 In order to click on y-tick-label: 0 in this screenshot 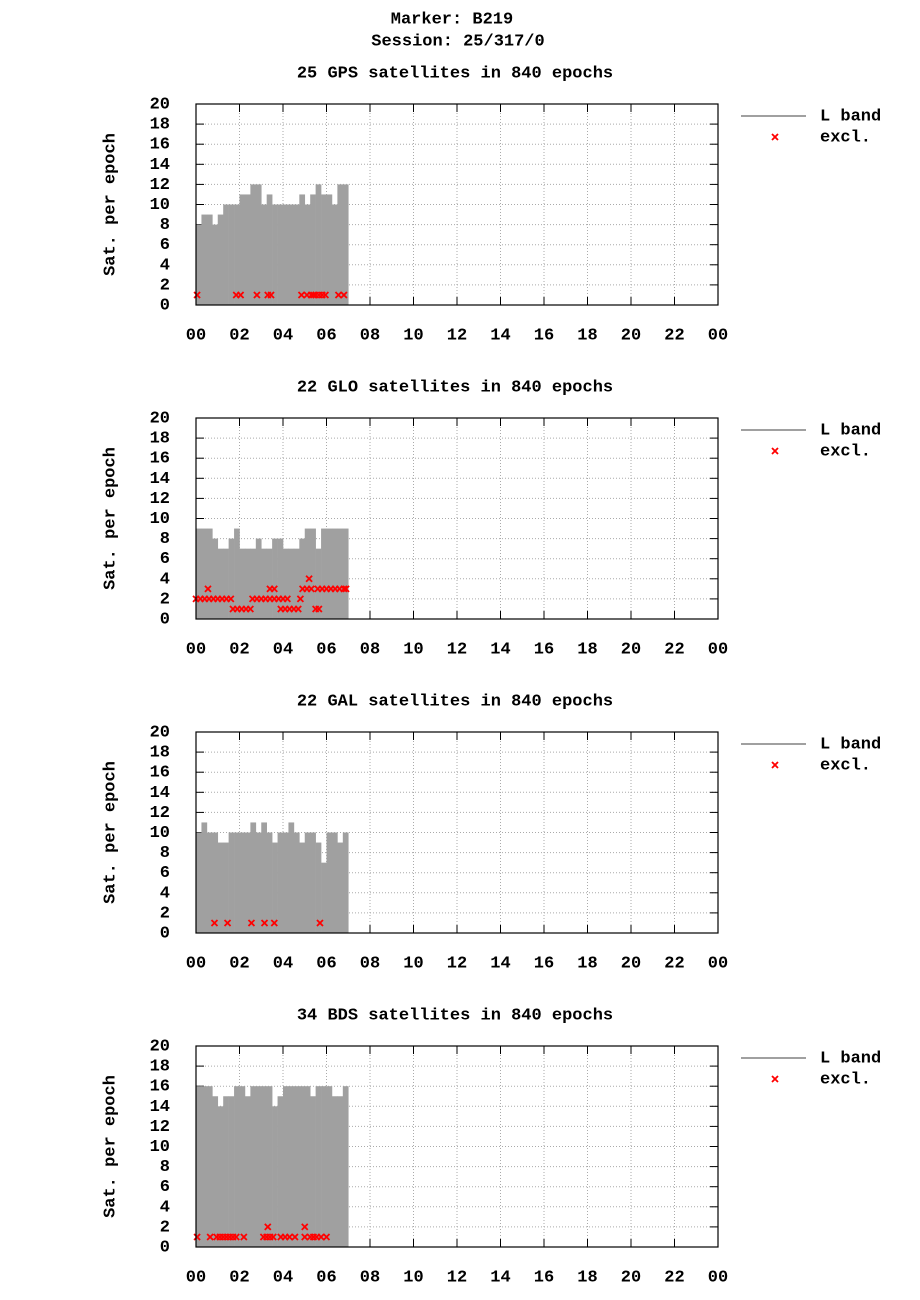, I will do `click(165, 1247)`.